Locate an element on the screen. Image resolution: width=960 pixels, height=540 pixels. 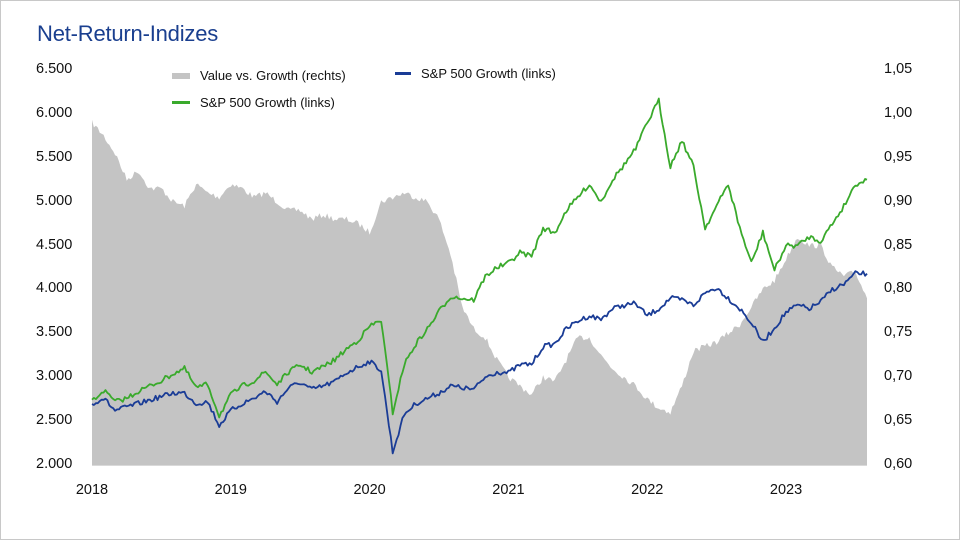
y-right-tick-label: 0,95 is located at coordinates (898, 156).